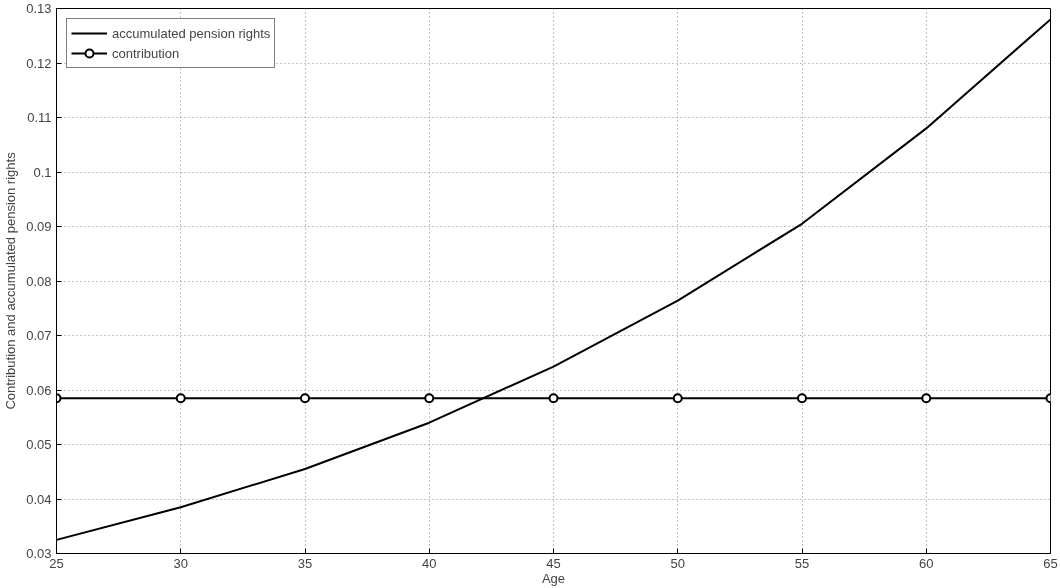 Image resolution: width=1060 pixels, height=588 pixels. What do you see at coordinates (39, 390) in the screenshot?
I see `y-tick-label: 0.06` at bounding box center [39, 390].